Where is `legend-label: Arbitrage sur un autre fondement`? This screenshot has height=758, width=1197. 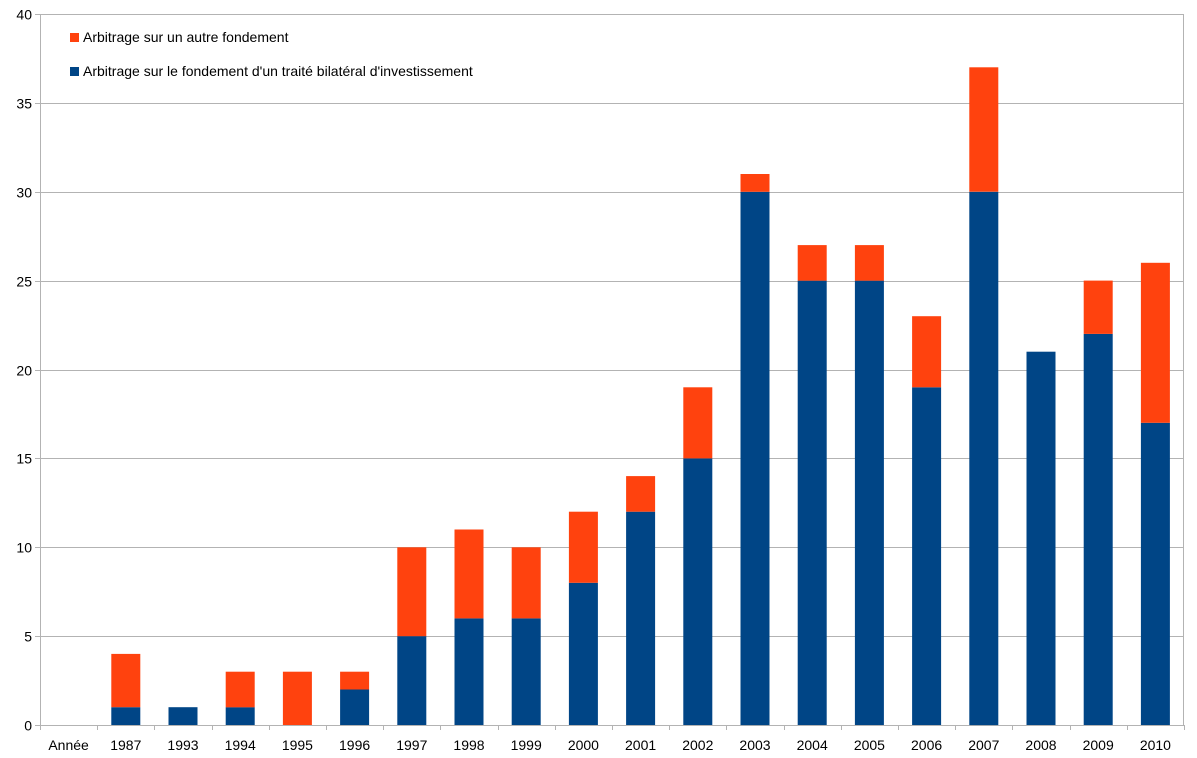
legend-label: Arbitrage sur un autre fondement is located at coordinates (186, 37).